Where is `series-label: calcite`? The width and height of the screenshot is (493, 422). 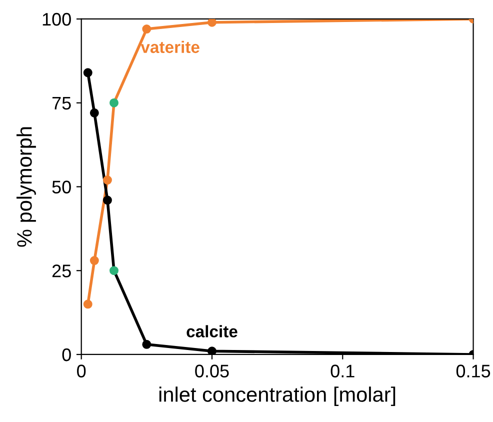 series-label: calcite is located at coordinates (212, 331).